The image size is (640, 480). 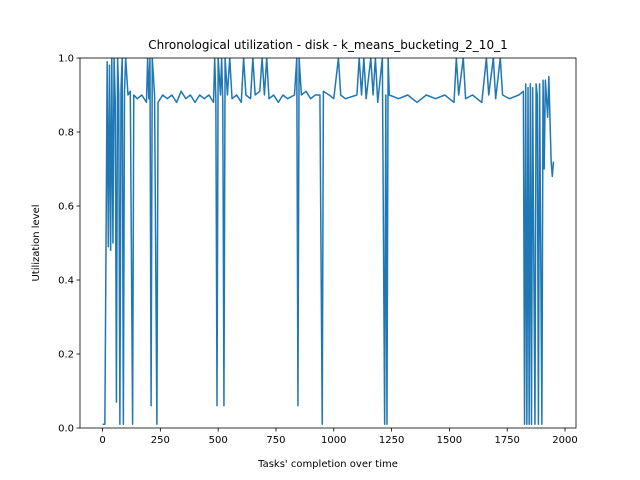 What do you see at coordinates (66, 281) in the screenshot?
I see `y-tick-label: 0.4` at bounding box center [66, 281].